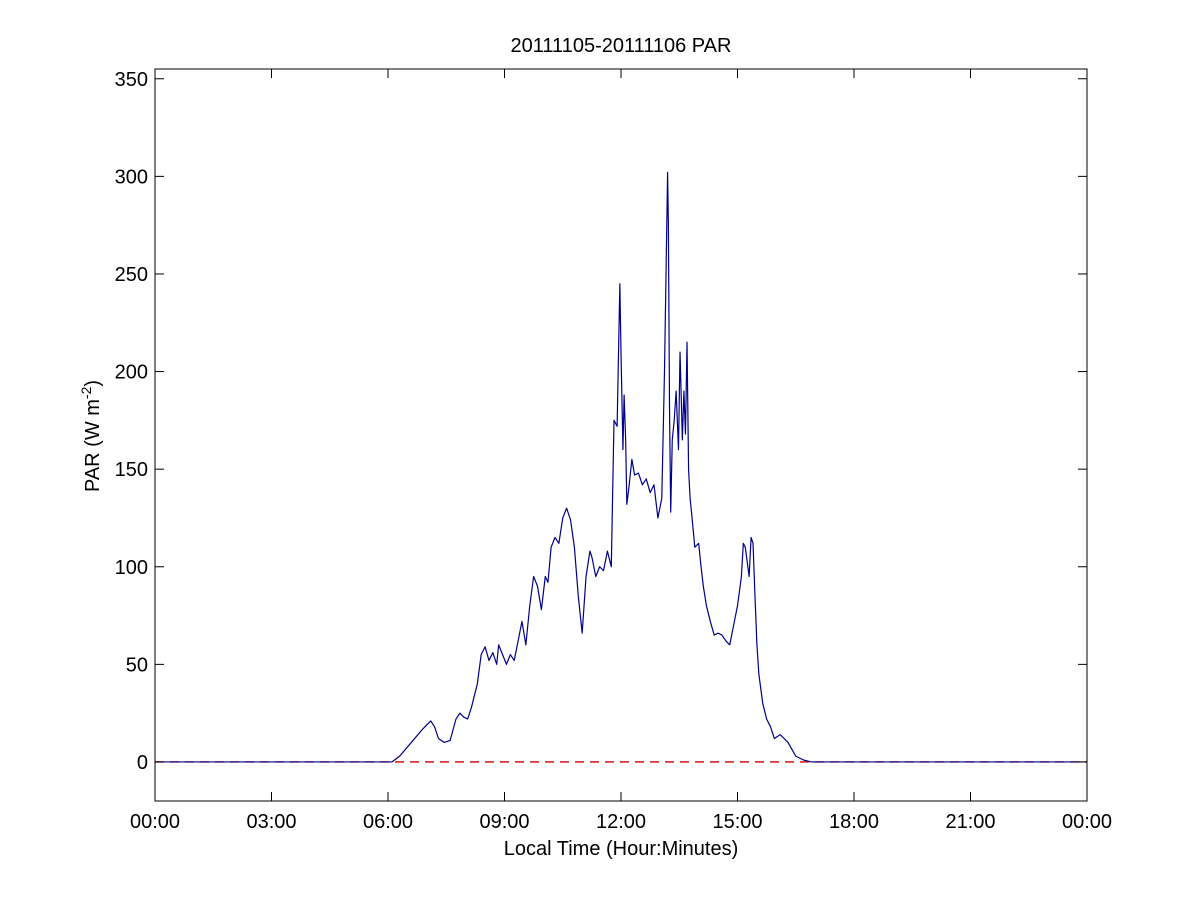 The image size is (1201, 906). I want to click on y-tick-label: 150, so click(131, 470).